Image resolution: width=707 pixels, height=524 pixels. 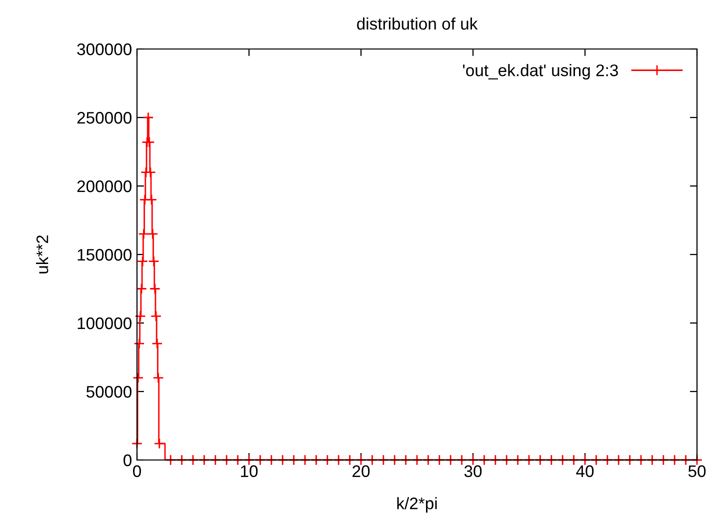 I want to click on x-tick-label: 20, so click(x=361, y=471).